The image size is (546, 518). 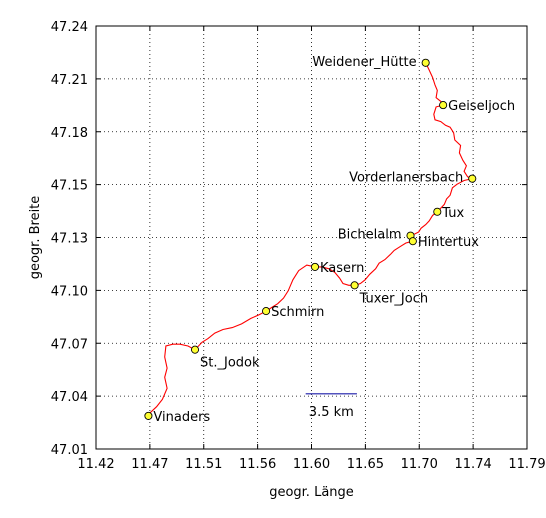 I want to click on waypoint-label: Hintertux, so click(x=448, y=242).